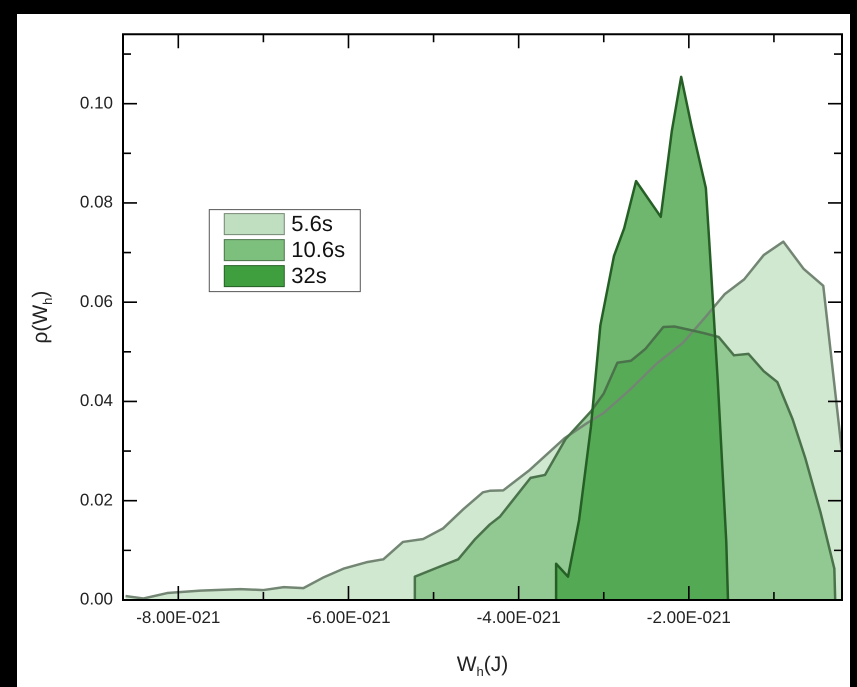 Image resolution: width=857 pixels, height=687 pixels. Describe the element at coordinates (518, 617) in the screenshot. I see `x-tick-label: -4.00E-021` at that location.